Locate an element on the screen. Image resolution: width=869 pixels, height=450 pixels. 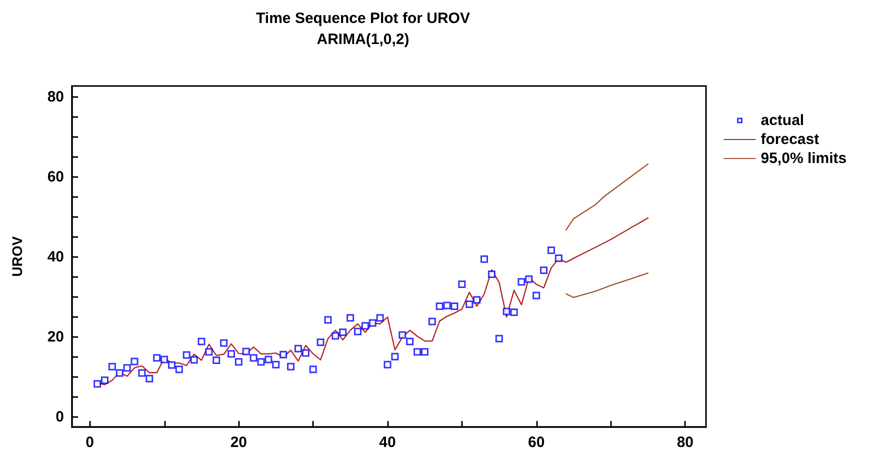
y-tick-label: 0 is located at coordinates (60, 417).